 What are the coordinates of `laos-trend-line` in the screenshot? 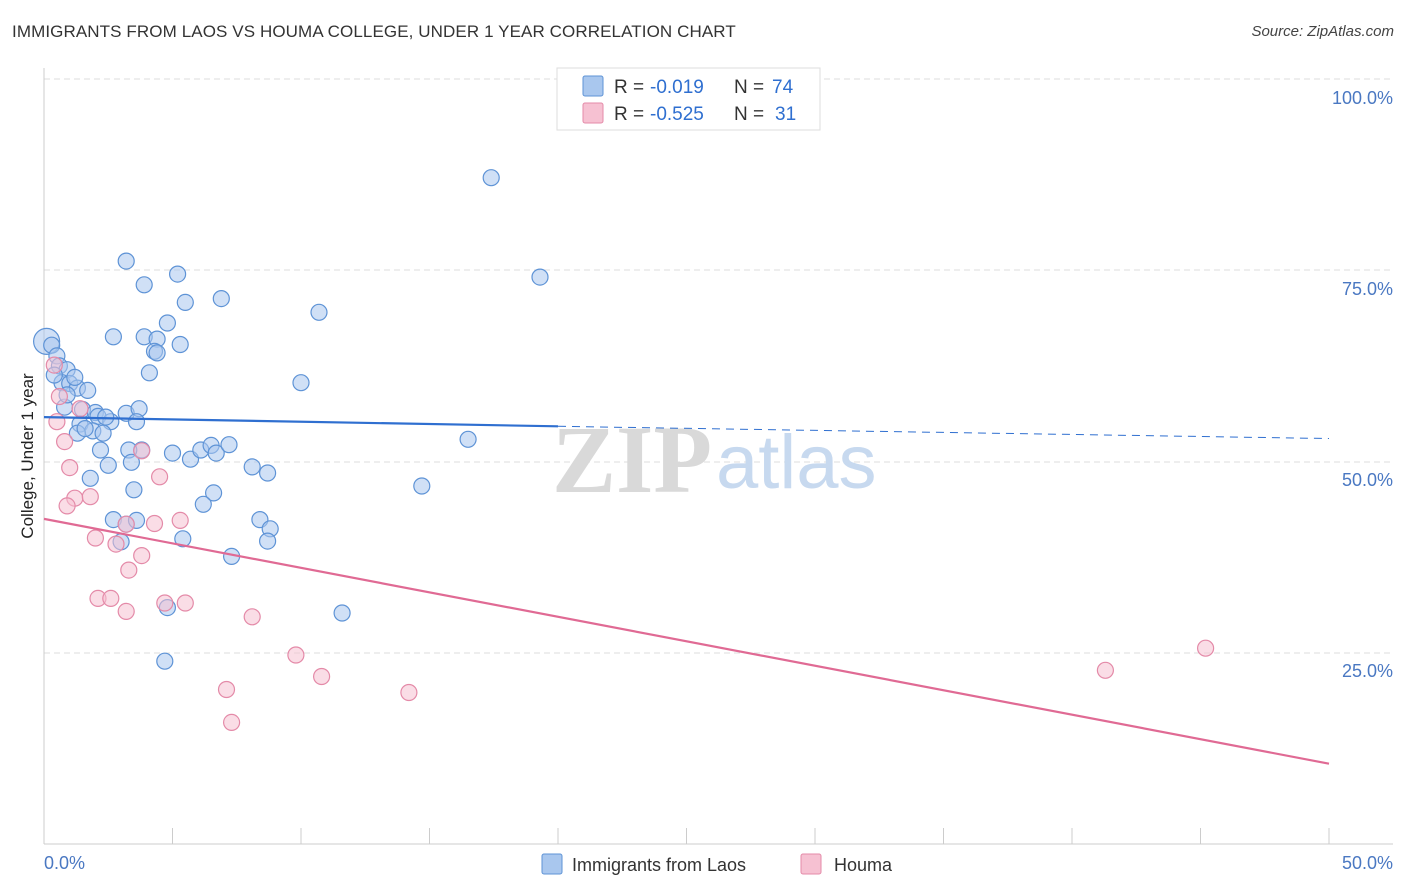 It's located at (301, 422).